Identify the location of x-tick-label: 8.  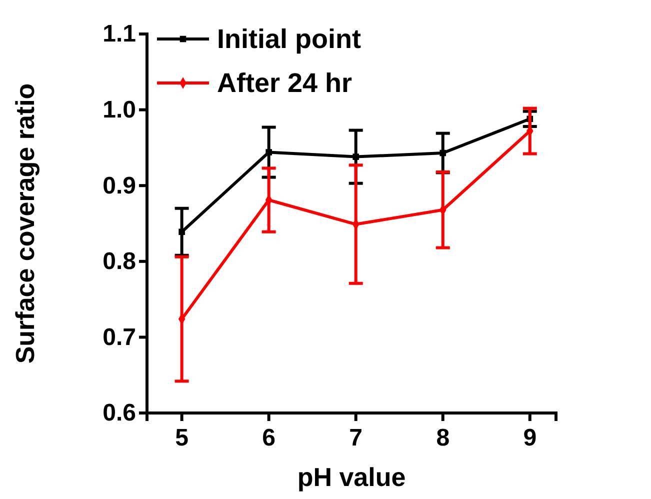
(443, 438).